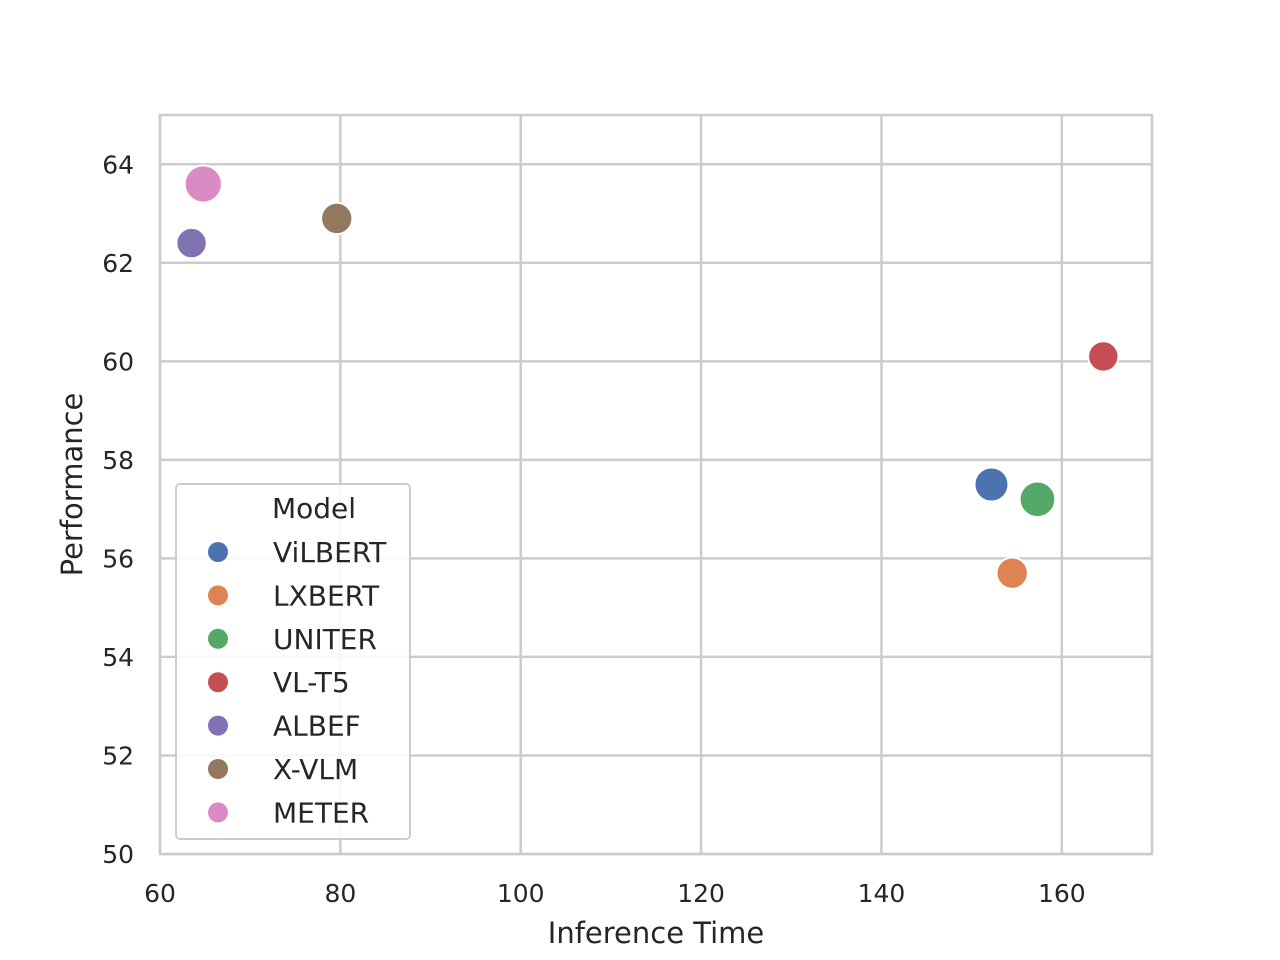 The image size is (1280, 960). What do you see at coordinates (191, 243) in the screenshot?
I see `data-point-albef` at bounding box center [191, 243].